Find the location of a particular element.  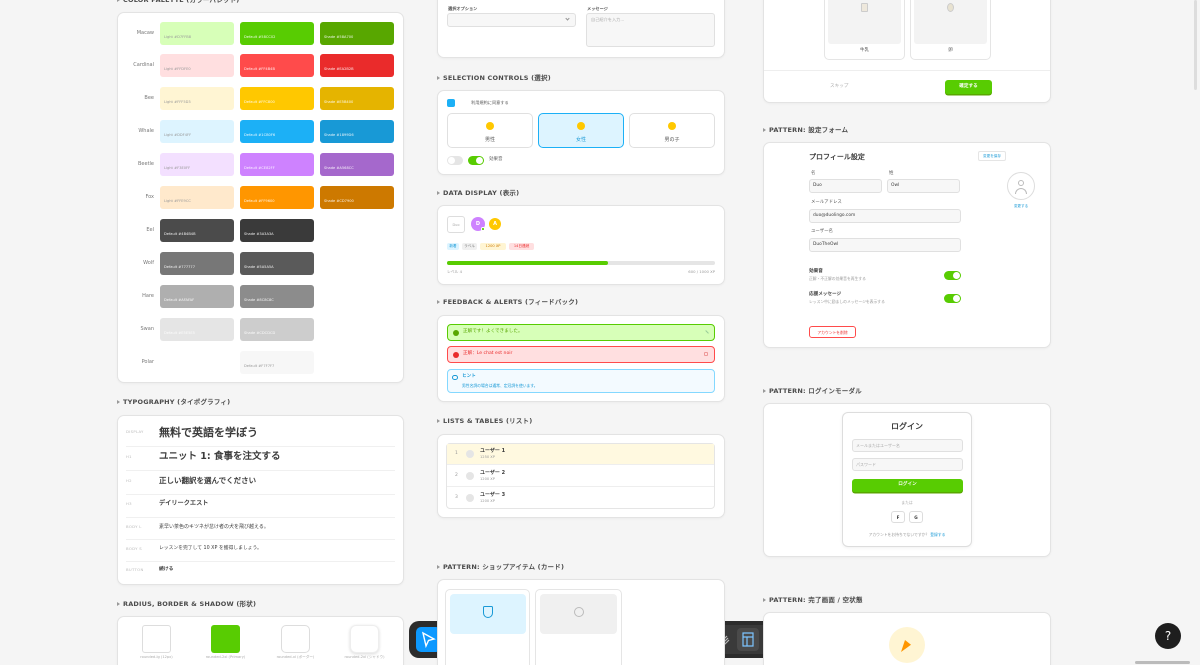

input-value: DuoTheOwl is located at coordinates (826, 244).